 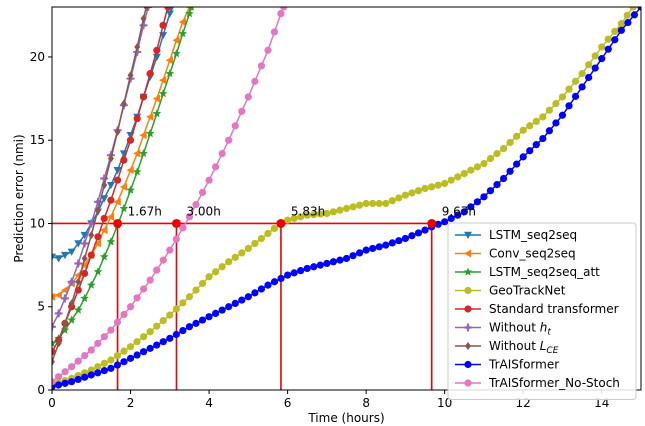 I want to click on legend-label-geotracknet: GeoTrackNet, so click(x=527, y=291).